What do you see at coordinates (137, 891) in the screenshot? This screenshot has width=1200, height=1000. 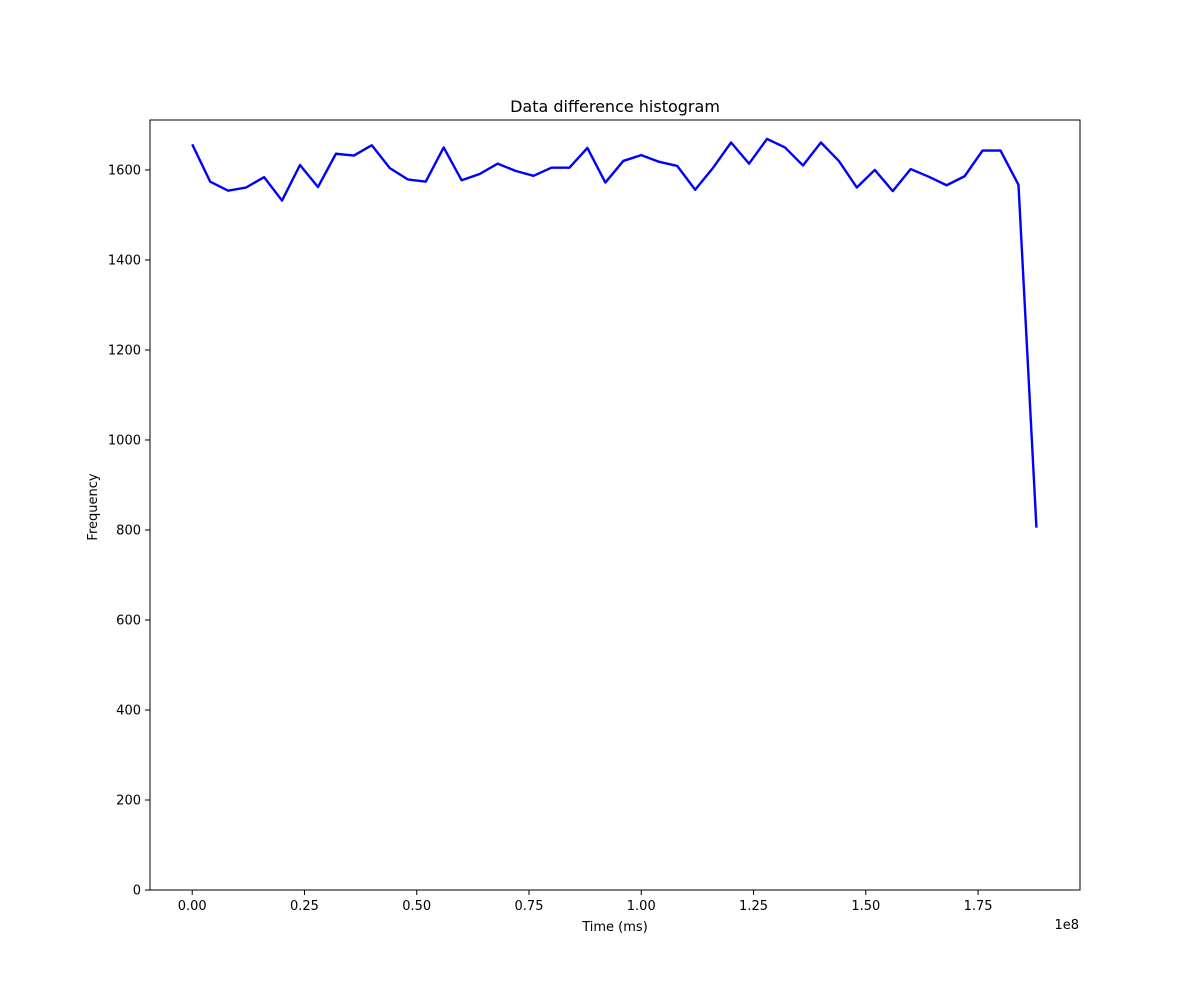 I see `y-tick-label: 0` at bounding box center [137, 891].